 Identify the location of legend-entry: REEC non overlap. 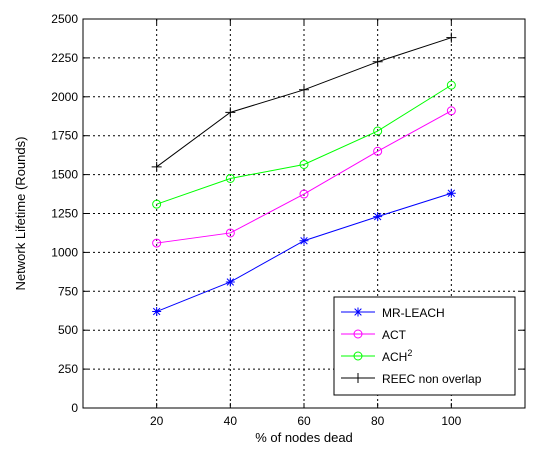
(411, 379).